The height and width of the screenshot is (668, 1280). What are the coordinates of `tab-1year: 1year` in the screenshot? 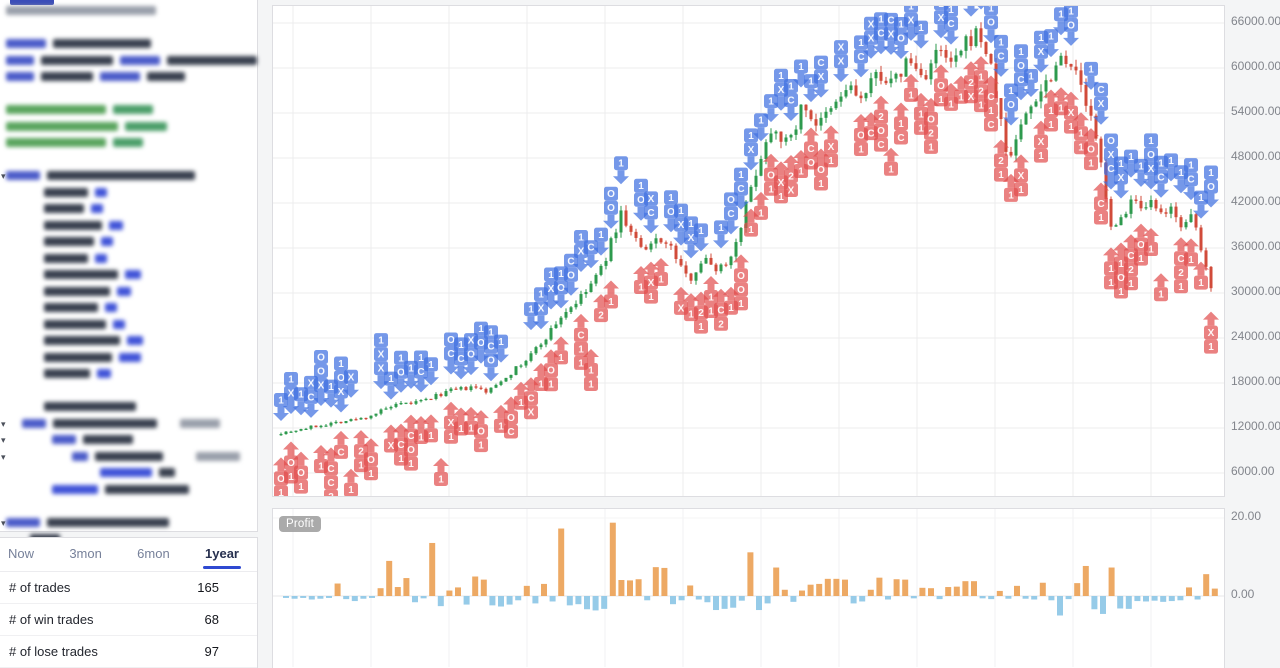 It's located at (222, 557).